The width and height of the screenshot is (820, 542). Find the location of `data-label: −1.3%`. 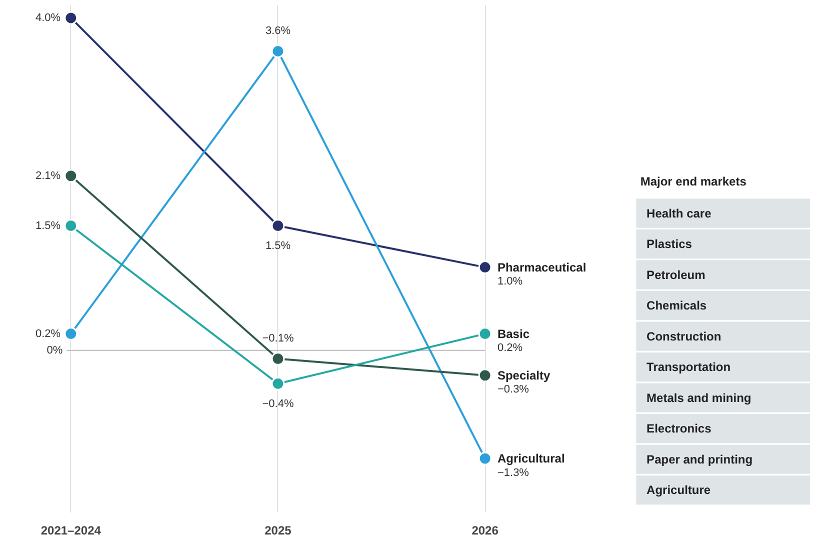

data-label: −1.3% is located at coordinates (513, 472).